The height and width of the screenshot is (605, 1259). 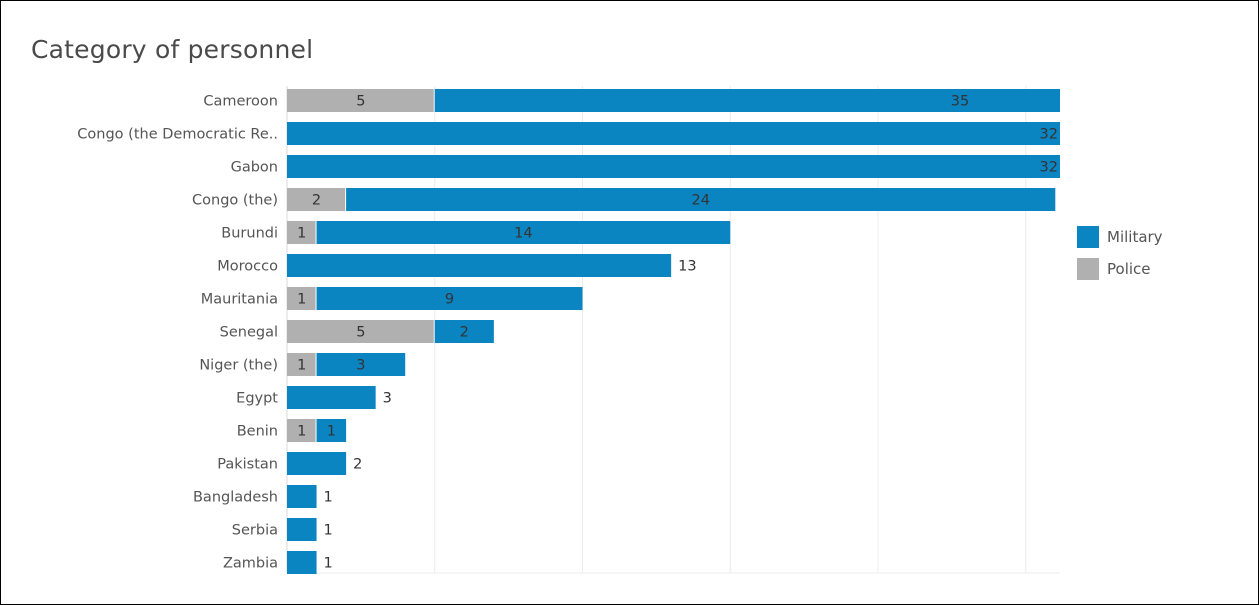 I want to click on value-label-military-mauritania: 9, so click(x=449, y=300).